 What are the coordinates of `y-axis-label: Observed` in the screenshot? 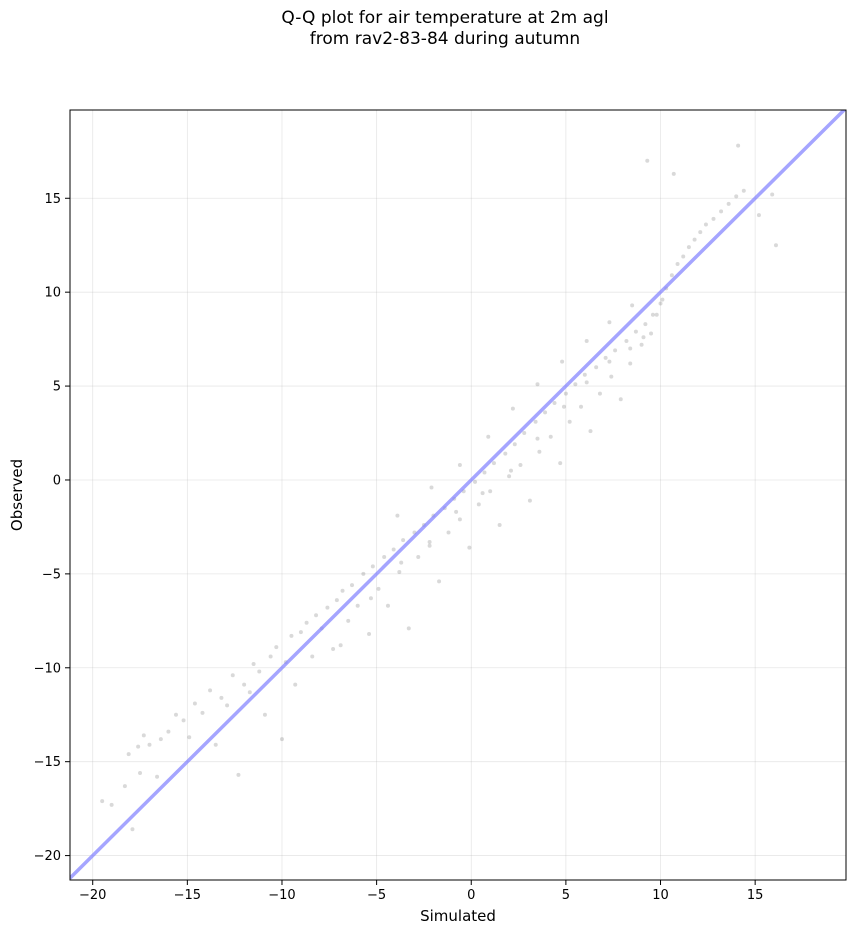 It's located at (17, 495).